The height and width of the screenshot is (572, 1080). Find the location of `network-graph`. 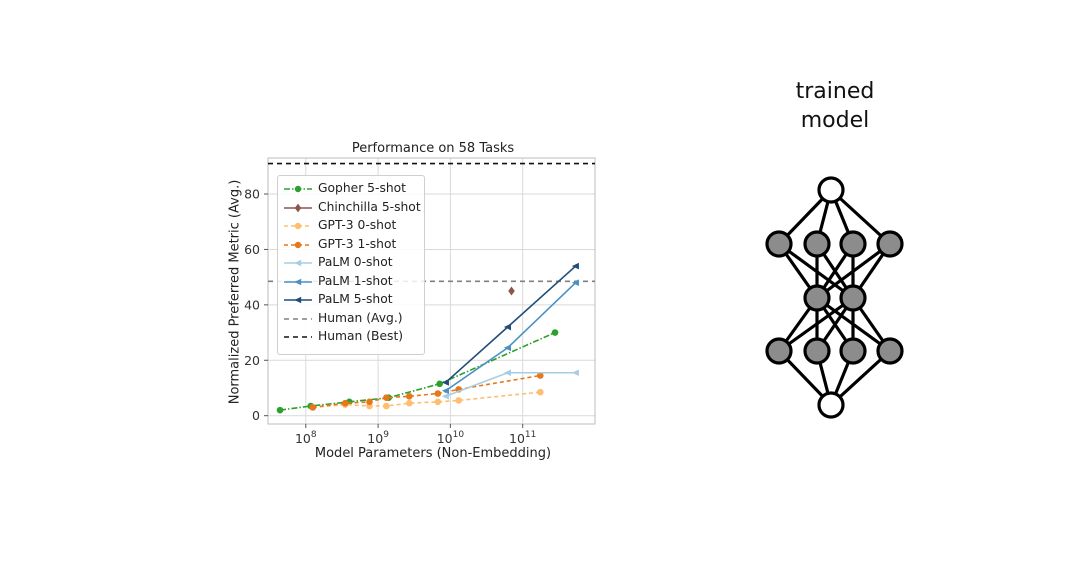

network-graph is located at coordinates (834, 297).